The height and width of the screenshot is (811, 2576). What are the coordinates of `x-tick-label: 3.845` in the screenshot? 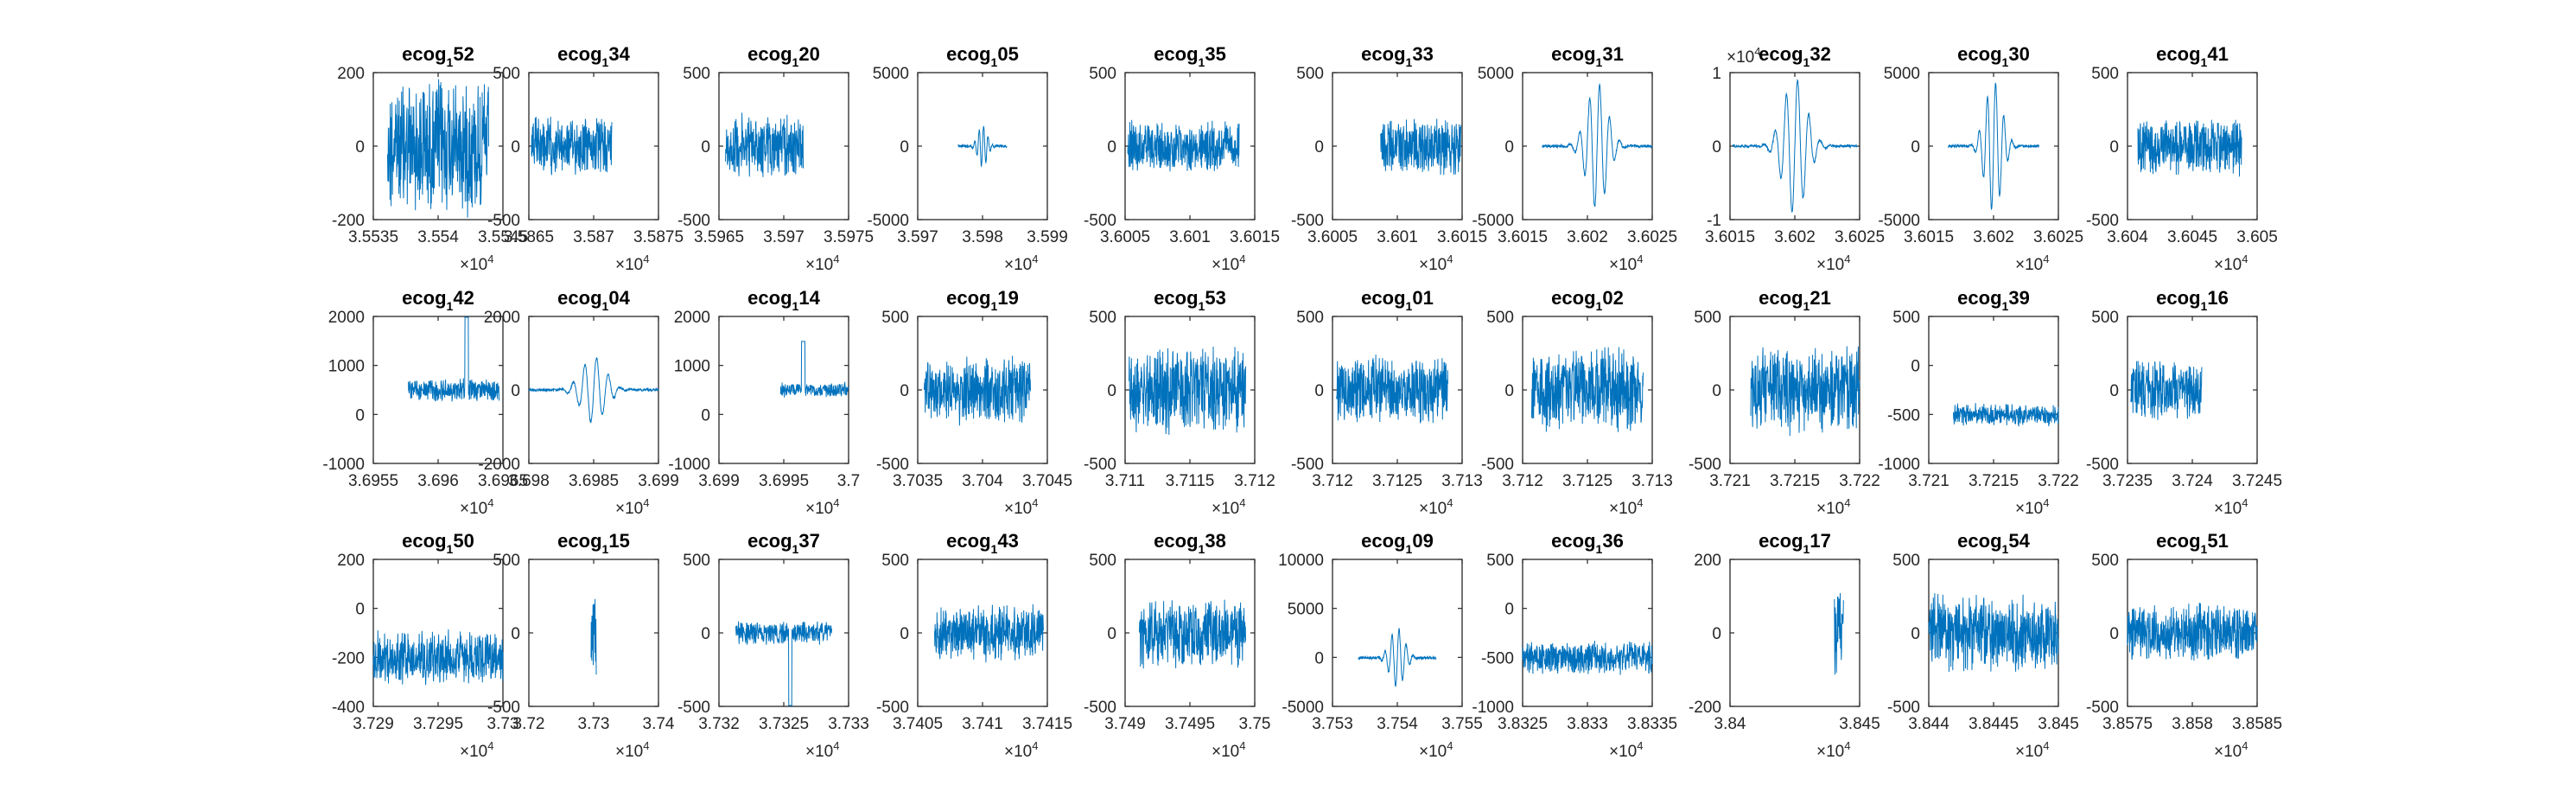 It's located at (2059, 724).